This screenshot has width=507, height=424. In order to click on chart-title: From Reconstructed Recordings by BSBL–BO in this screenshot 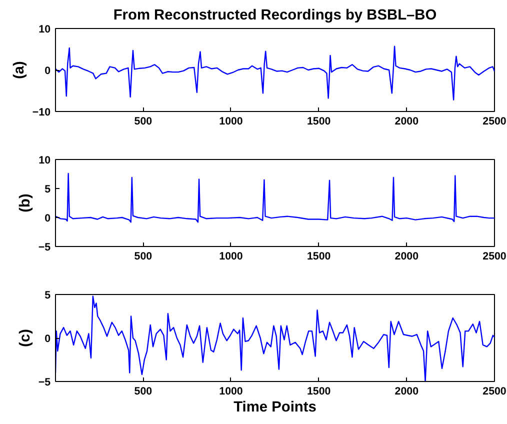, I will do `click(275, 16)`.